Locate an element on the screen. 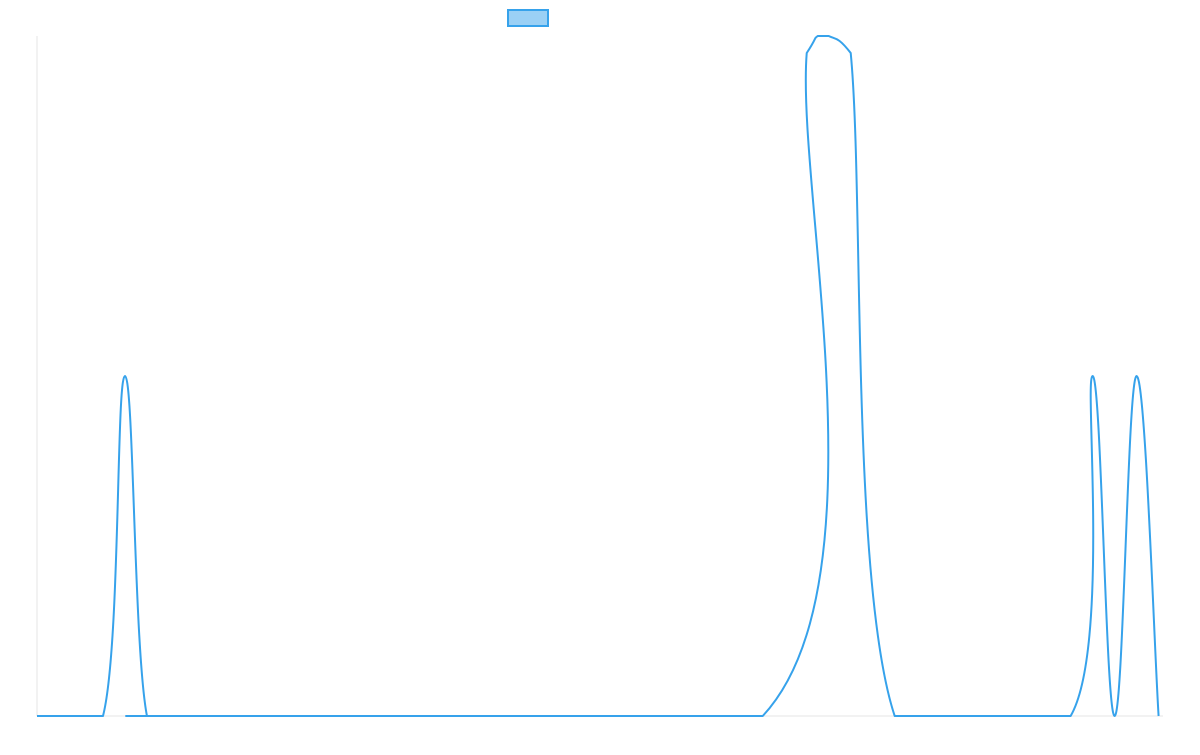  legend-swatch is located at coordinates (528, 18).